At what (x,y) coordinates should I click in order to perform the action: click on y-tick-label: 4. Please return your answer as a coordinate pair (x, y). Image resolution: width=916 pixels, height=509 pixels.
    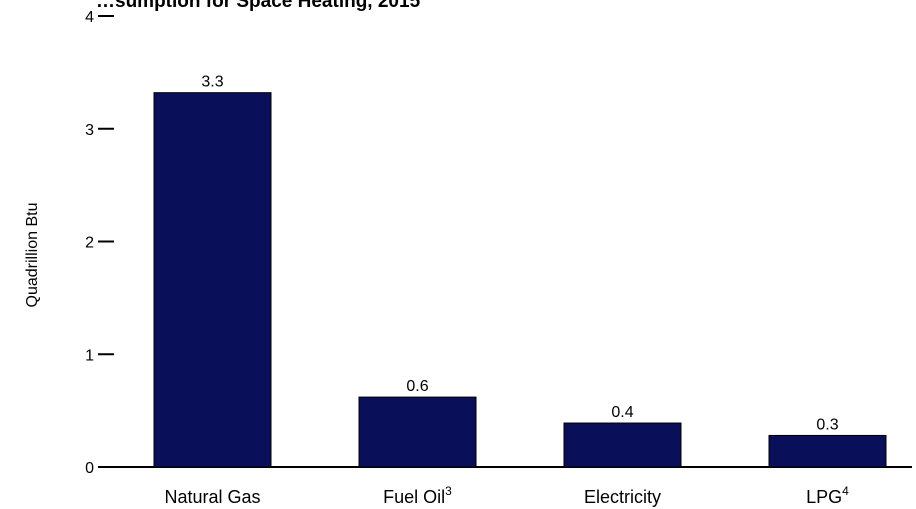
    Looking at the image, I should click on (89, 17).